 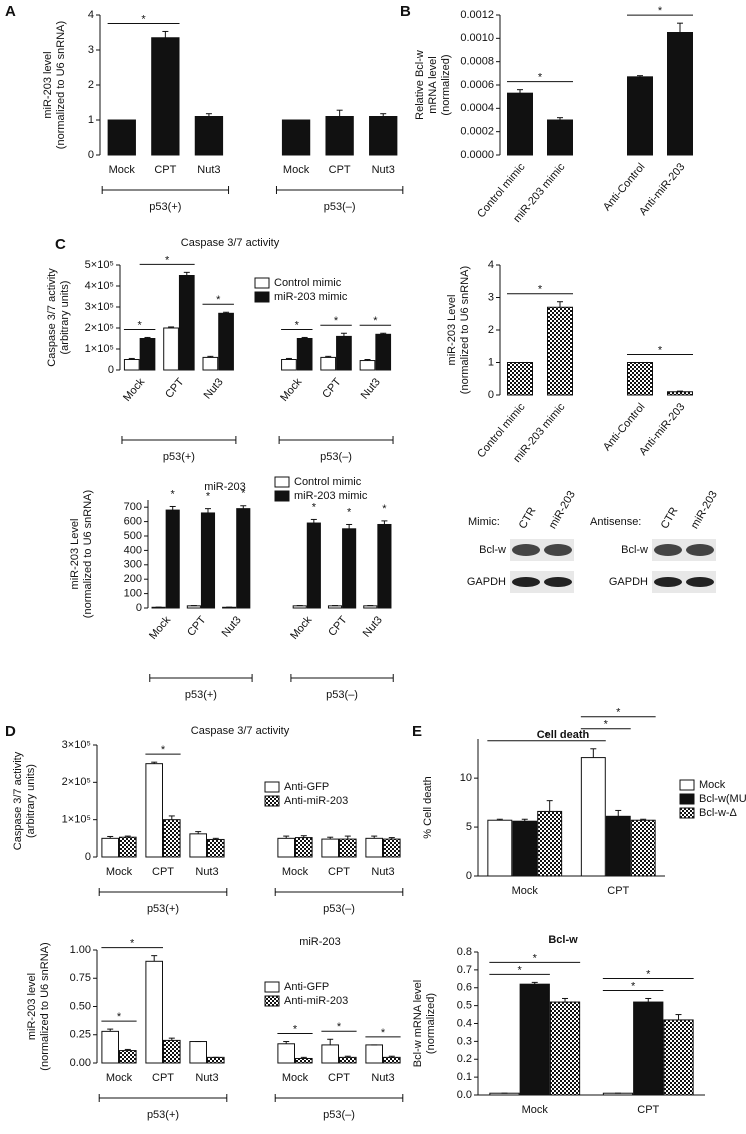 What do you see at coordinates (542, 582) in the screenshot?
I see `blot-strip` at bounding box center [542, 582].